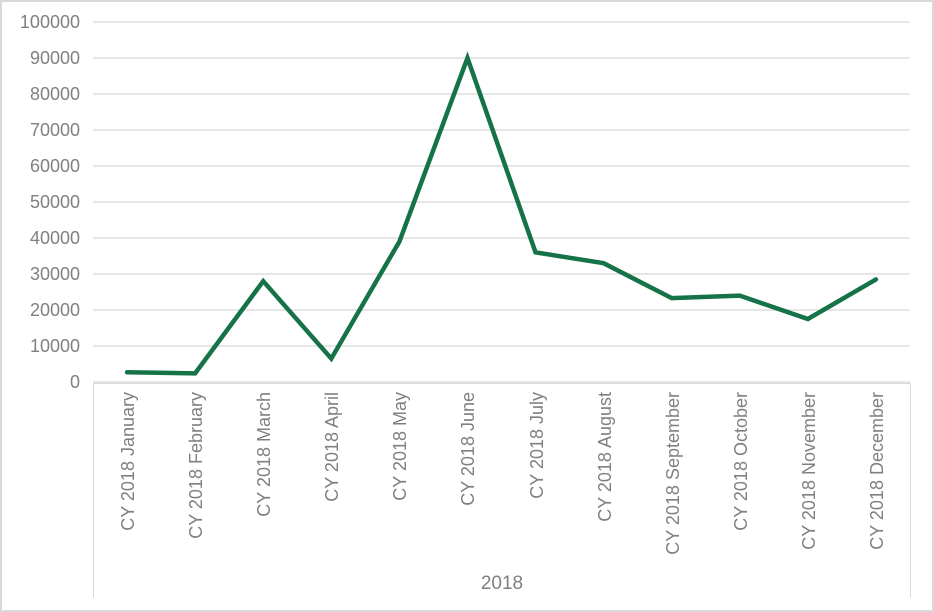 The height and width of the screenshot is (612, 934). Describe the element at coordinates (536, 445) in the screenshot. I see `x-tick-label: CY 2018 July` at that location.